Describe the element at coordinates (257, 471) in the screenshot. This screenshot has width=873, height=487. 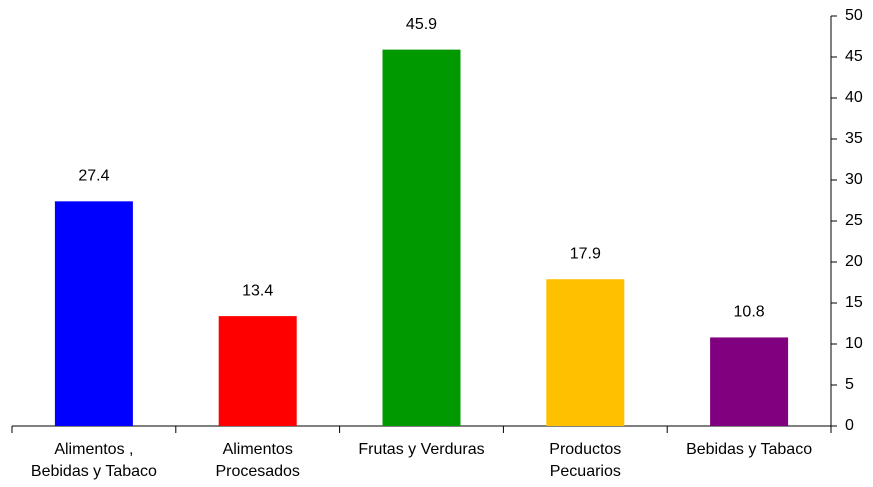
I see `x-tick-label: Procesados` at that location.